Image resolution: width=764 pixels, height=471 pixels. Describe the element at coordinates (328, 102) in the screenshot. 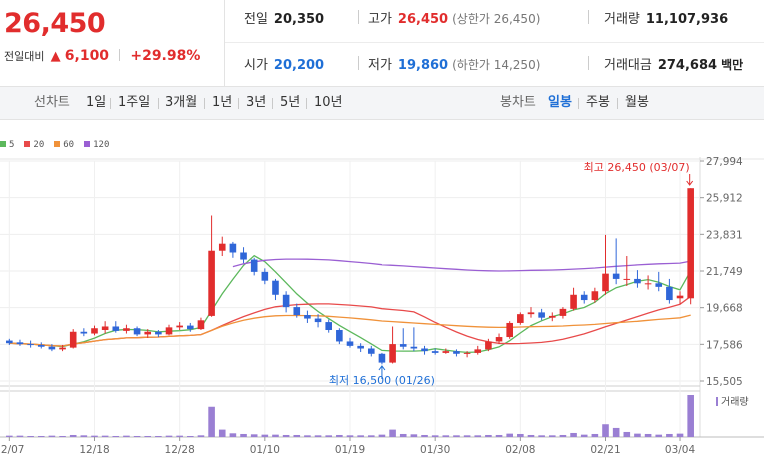

I see `period-10y: 10년` at that location.